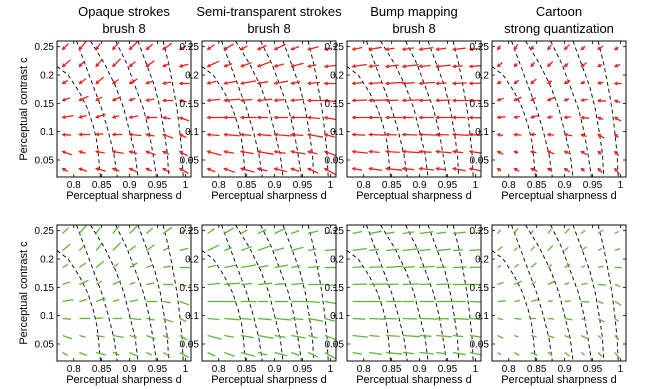 This screenshot has width=654, height=389. What do you see at coordinates (480, 47) in the screenshot?
I see `y-tick-label: 0.25` at bounding box center [480, 47].